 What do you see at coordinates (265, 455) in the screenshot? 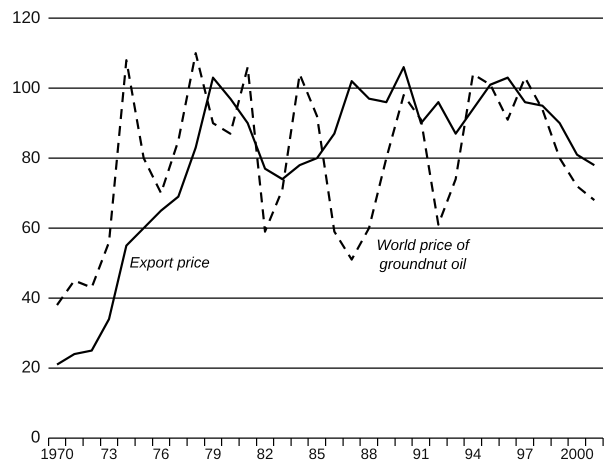
I see `x-tick-label: 82` at bounding box center [265, 455].